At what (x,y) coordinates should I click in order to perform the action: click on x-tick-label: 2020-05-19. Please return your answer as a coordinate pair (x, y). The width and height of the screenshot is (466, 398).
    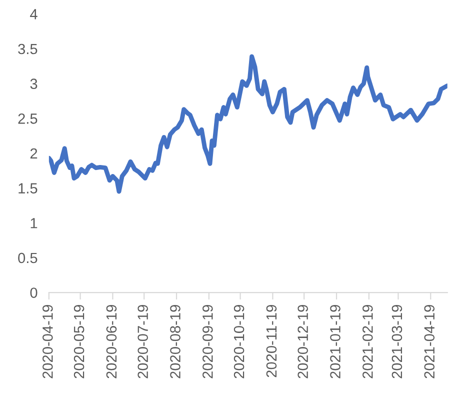
    Looking at the image, I should click on (79, 341).